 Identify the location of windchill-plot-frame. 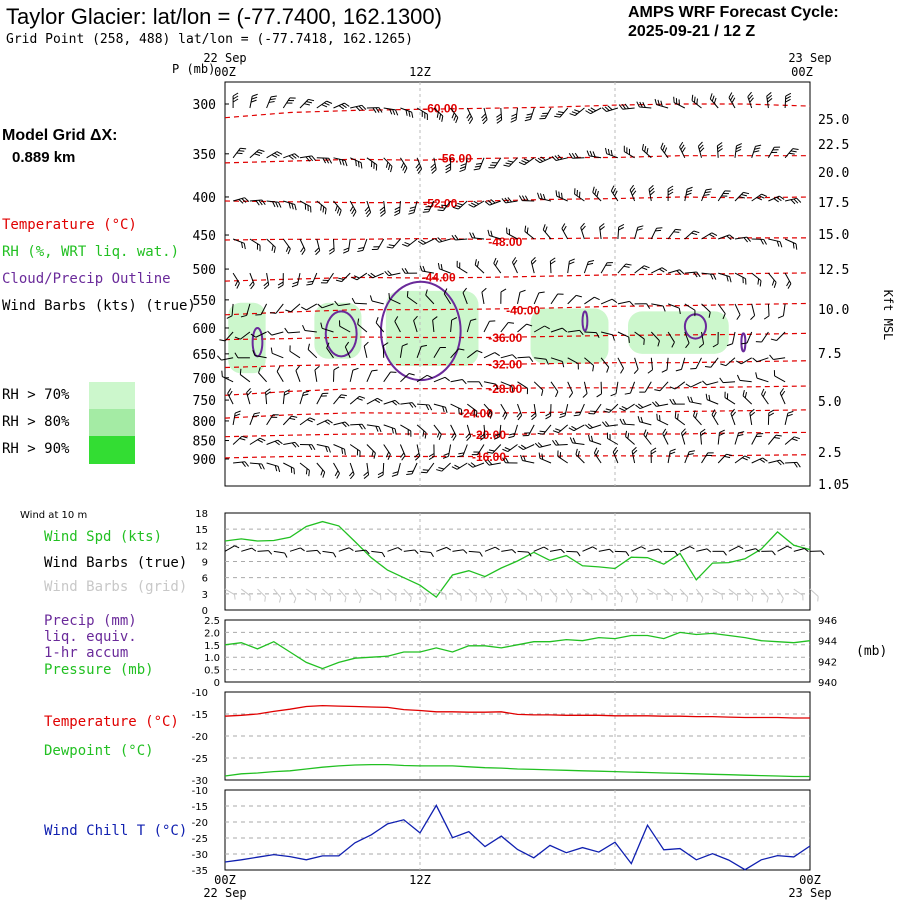
(517, 830).